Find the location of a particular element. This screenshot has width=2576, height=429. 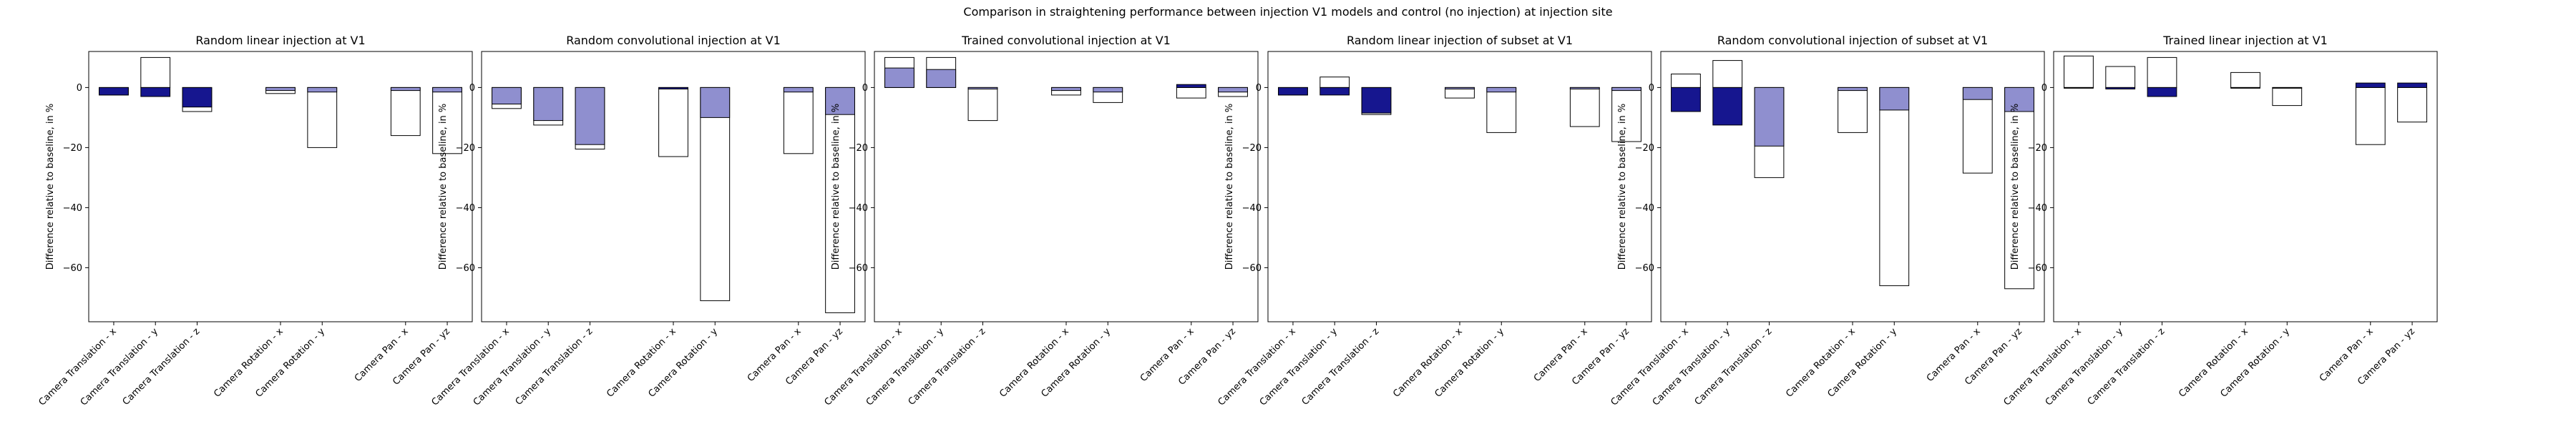

chart-title: Trained linear injection at V1 is located at coordinates (2245, 40).